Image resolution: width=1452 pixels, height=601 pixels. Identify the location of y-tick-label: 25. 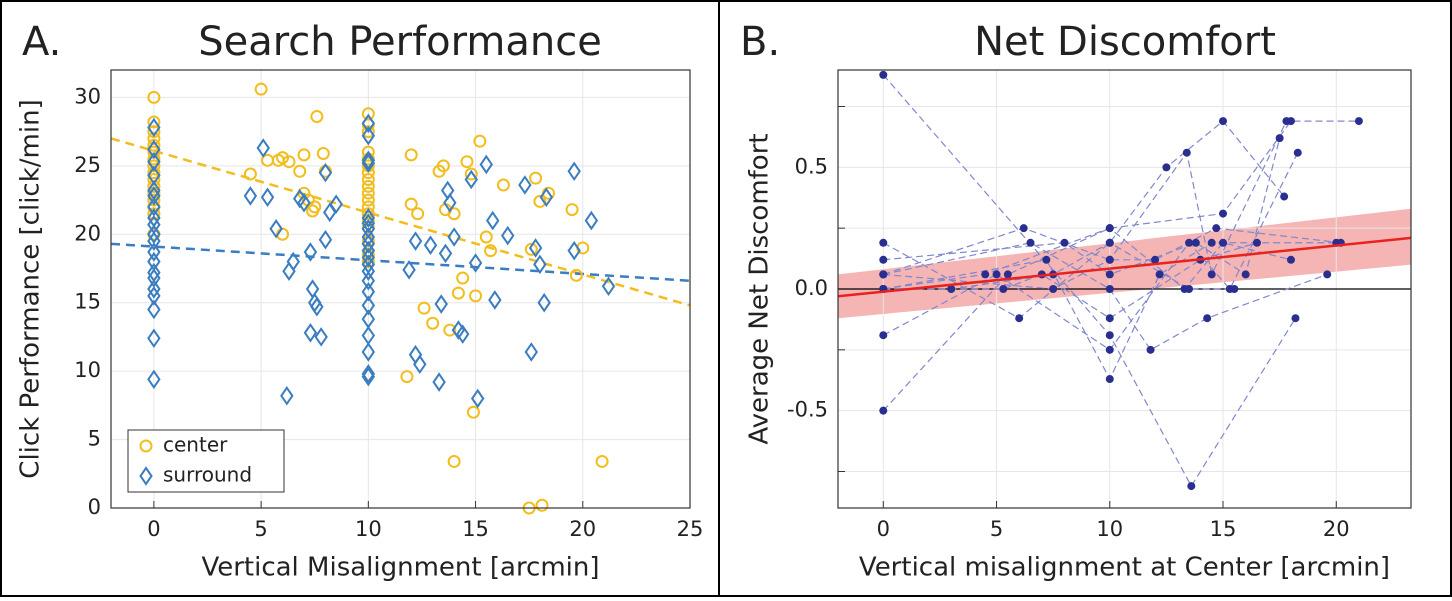
(87, 165).